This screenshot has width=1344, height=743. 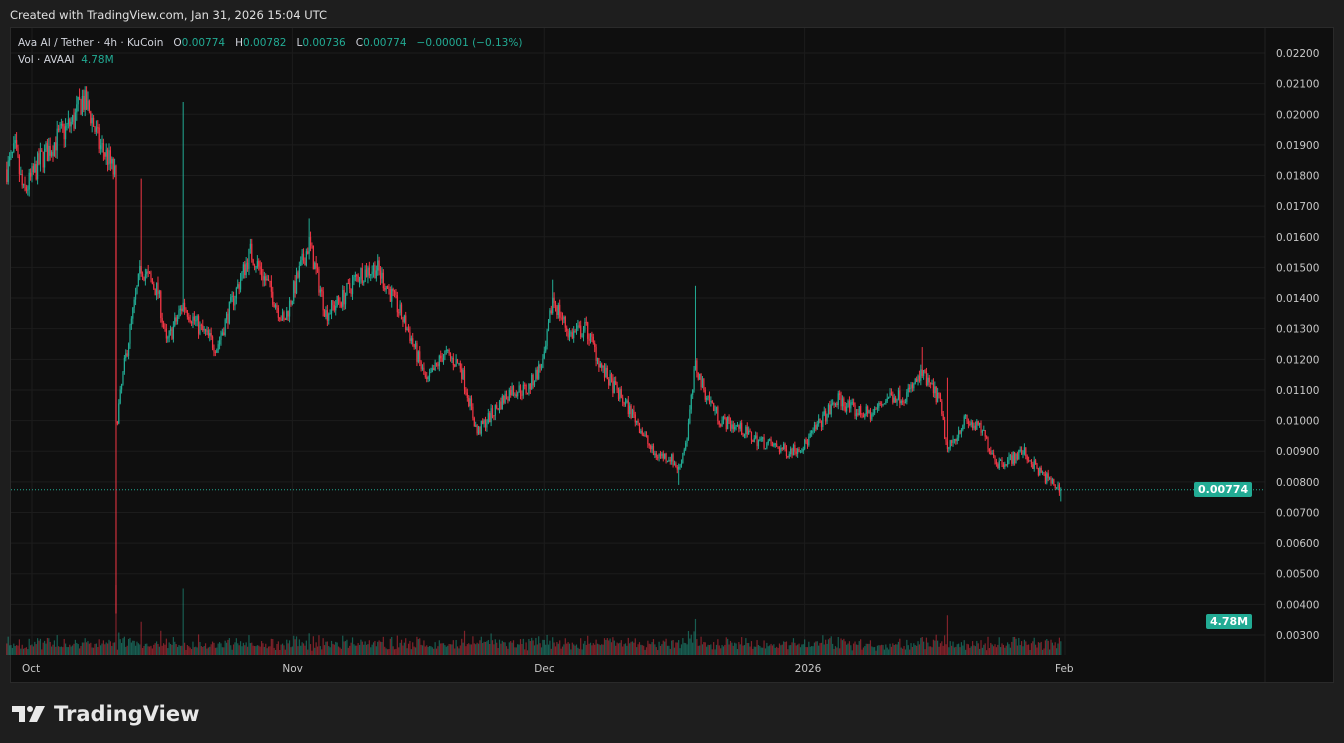 What do you see at coordinates (91, 43) in the screenshot?
I see `symbol-title: Ava AI / Tether · 4h · KuCoin` at bounding box center [91, 43].